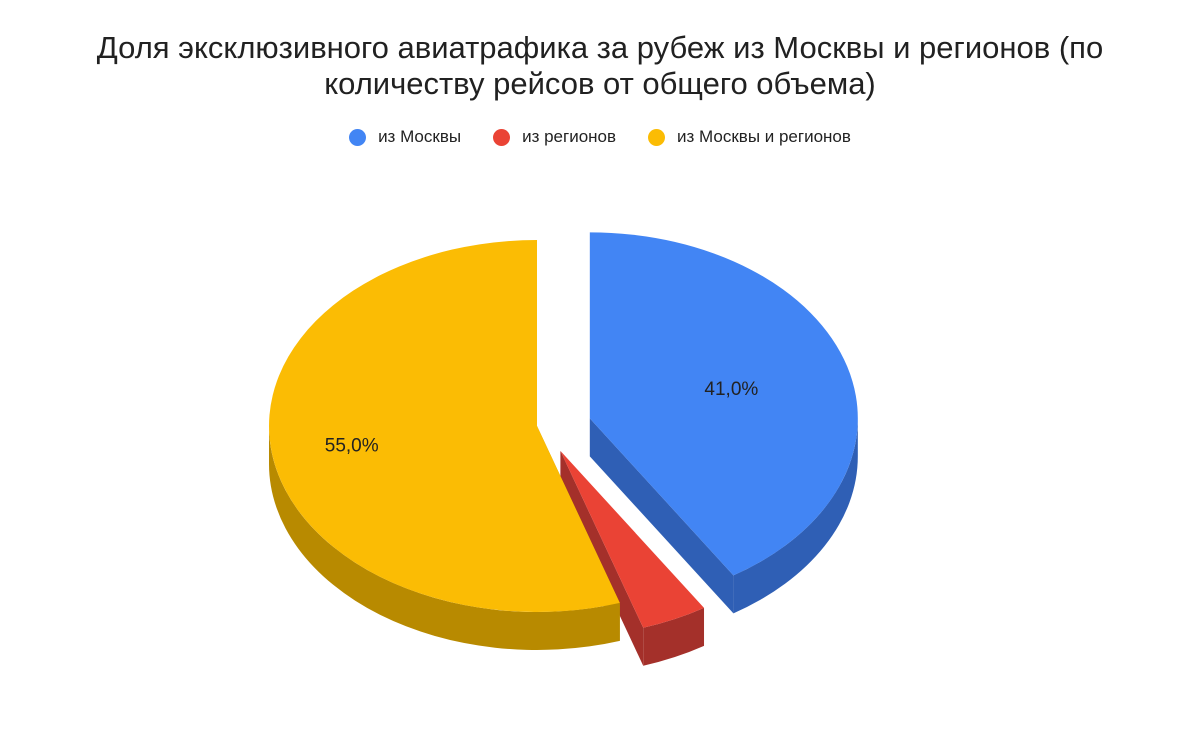 The height and width of the screenshot is (740, 1200). What do you see at coordinates (602, 558) in the screenshot?
I see `slice-regions-cut-face` at bounding box center [602, 558].